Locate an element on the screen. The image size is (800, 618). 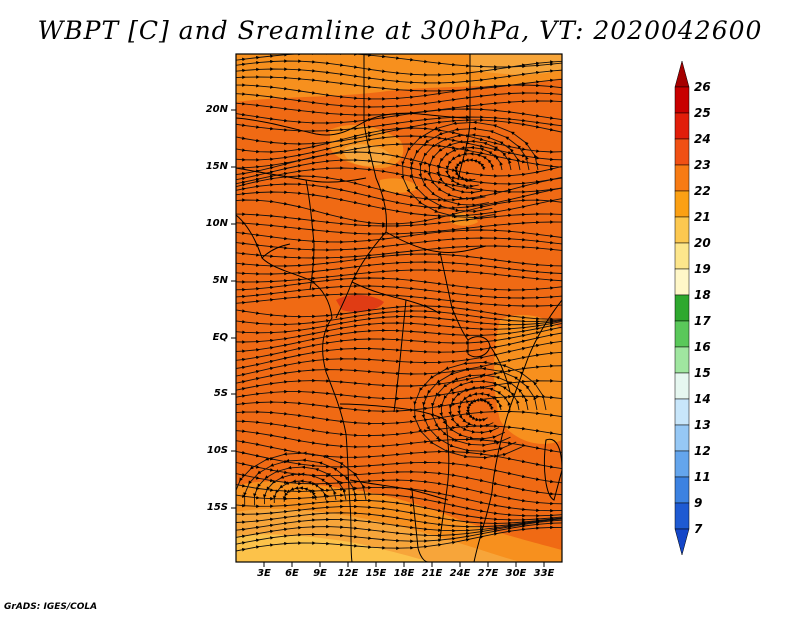
colorbar-label-23: 23 is located at coordinates (702, 165).